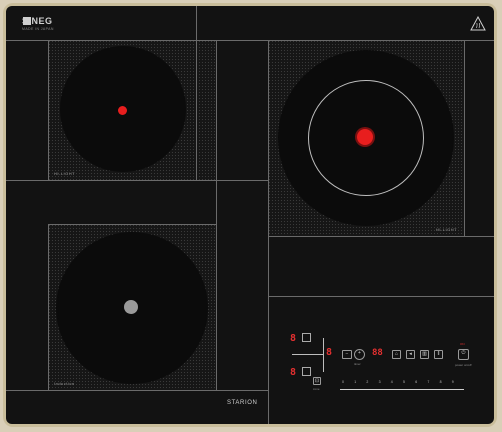  Describe the element at coordinates (416, 382) in the screenshot. I see `power-level-6: 6` at that location.